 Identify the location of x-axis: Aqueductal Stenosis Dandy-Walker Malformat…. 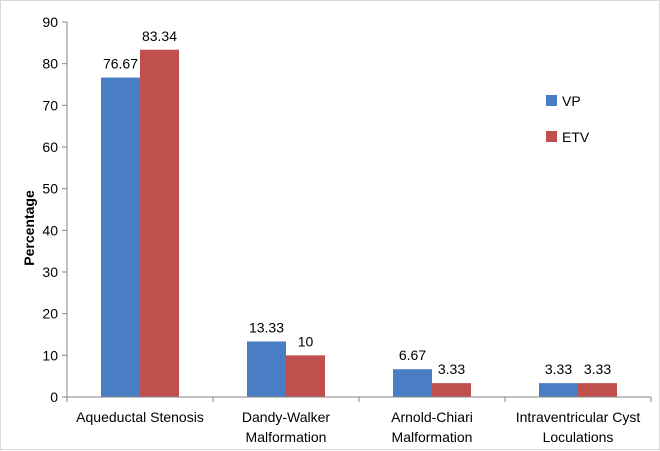
(359, 420).